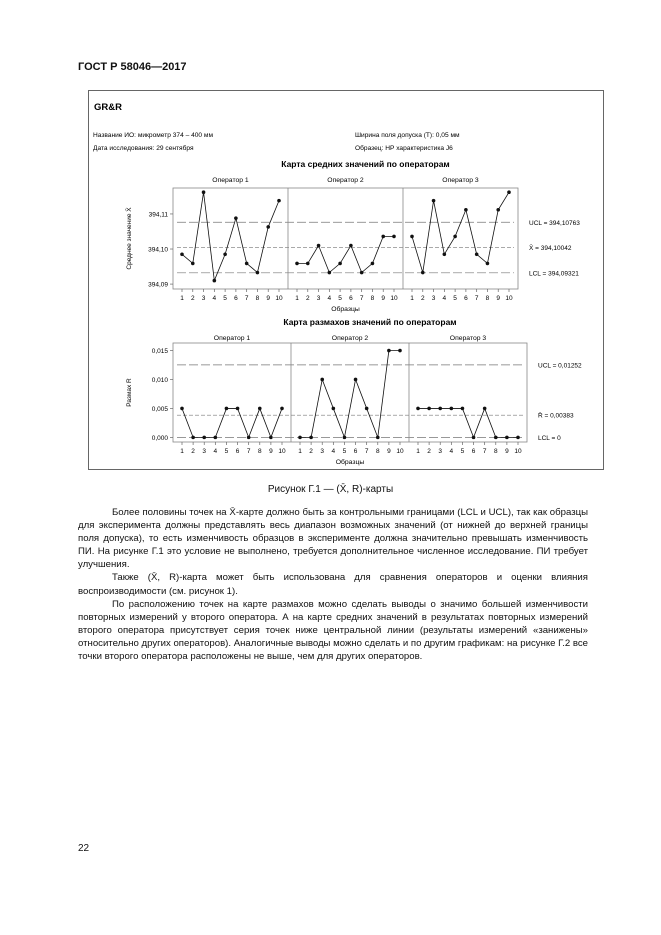 The width and height of the screenshot is (661, 935). I want to click on control-line-label: X̄ = 394,10042, so click(550, 248).